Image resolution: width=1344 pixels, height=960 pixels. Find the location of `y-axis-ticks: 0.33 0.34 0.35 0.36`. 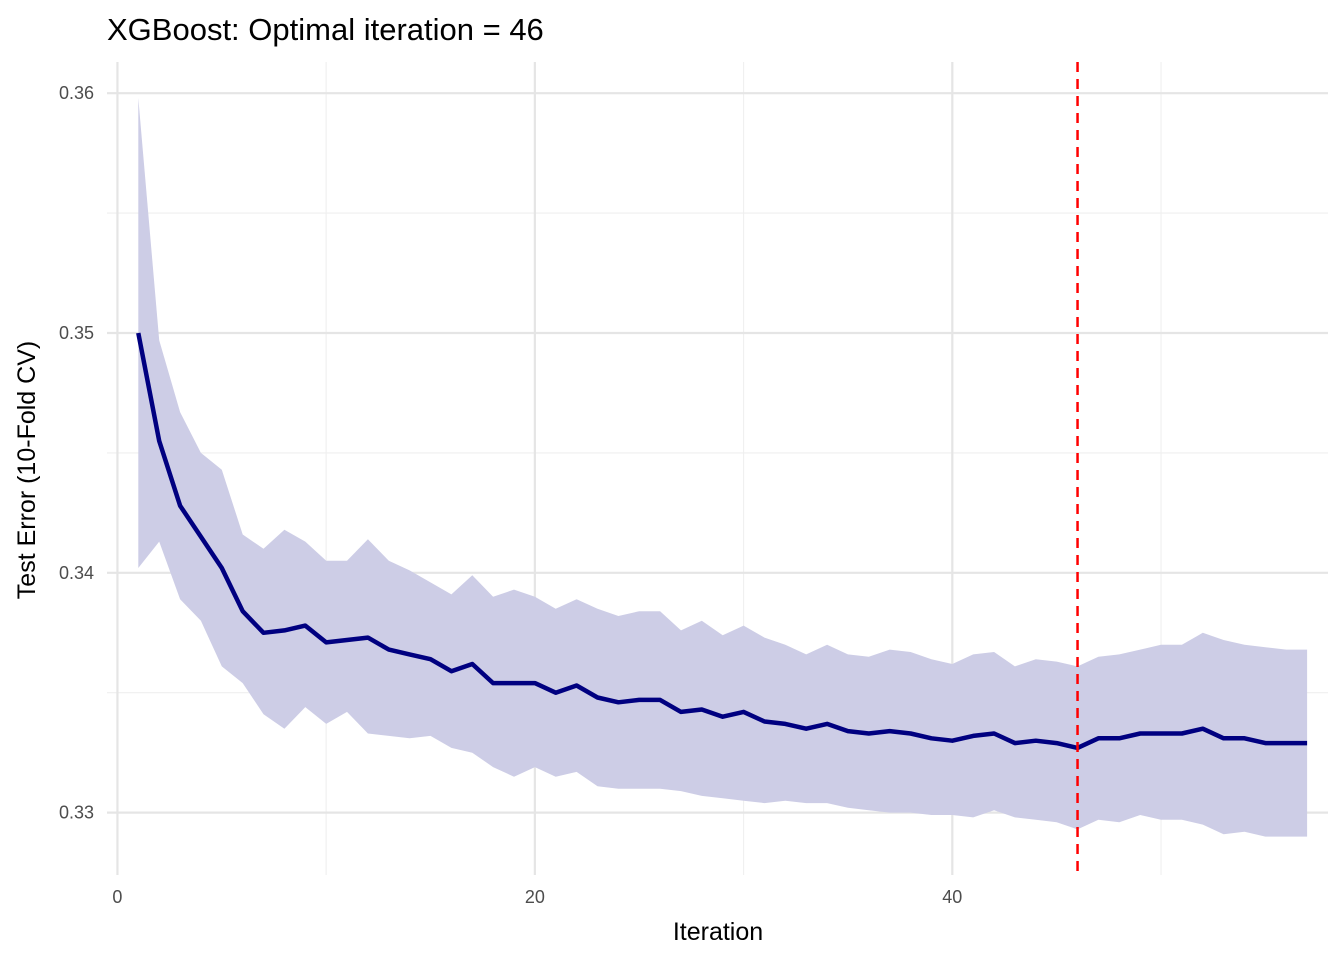

y-axis-ticks: 0.33 0.34 0.35 0.36 is located at coordinates (76, 452).